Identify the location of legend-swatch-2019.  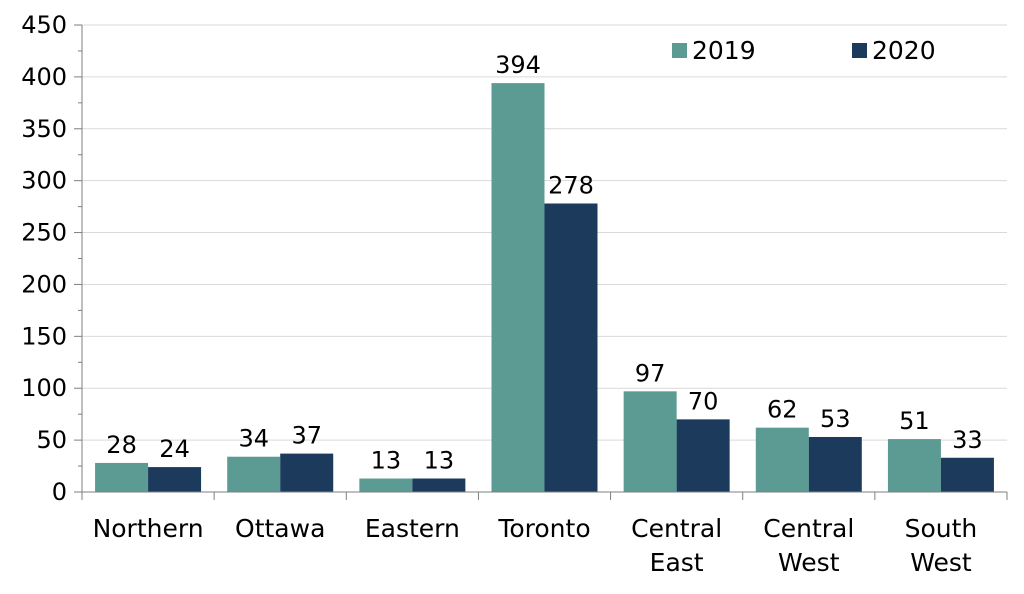
(679, 50).